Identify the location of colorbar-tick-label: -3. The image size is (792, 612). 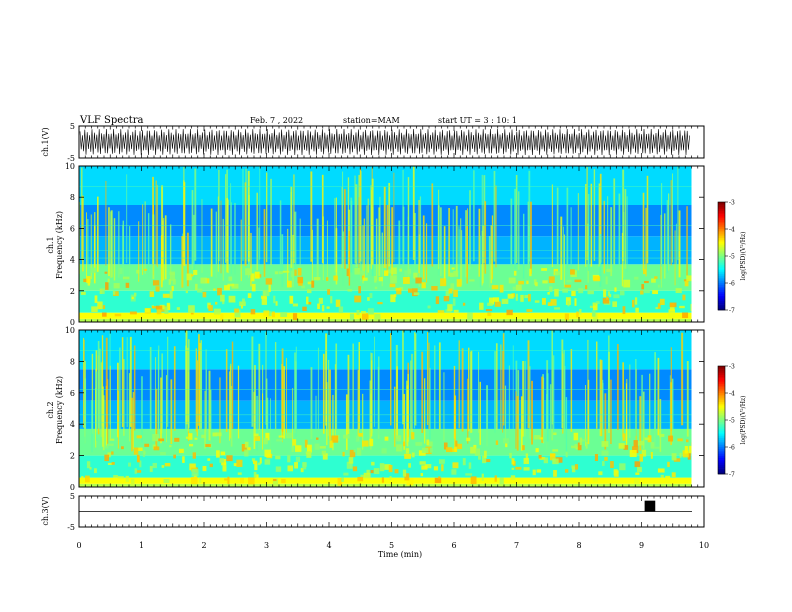
(732, 367).